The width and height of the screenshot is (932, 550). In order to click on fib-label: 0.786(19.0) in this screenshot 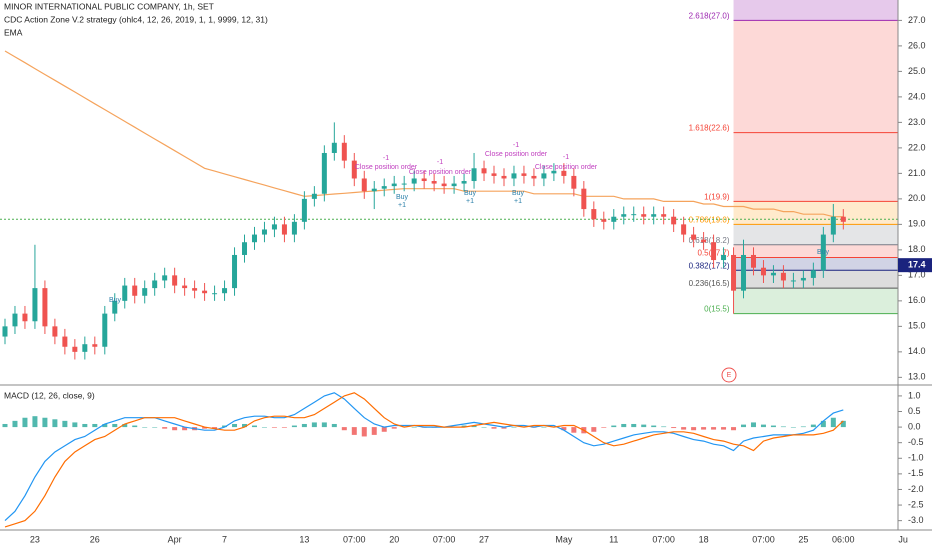, I will do `click(709, 219)`.